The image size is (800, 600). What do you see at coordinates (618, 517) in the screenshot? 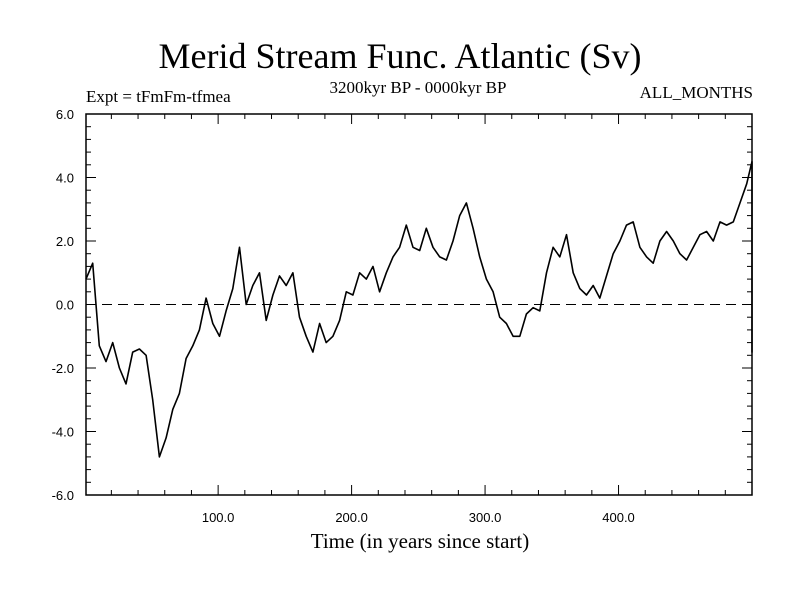
I see `x-tick-label: 400.0` at bounding box center [618, 517].